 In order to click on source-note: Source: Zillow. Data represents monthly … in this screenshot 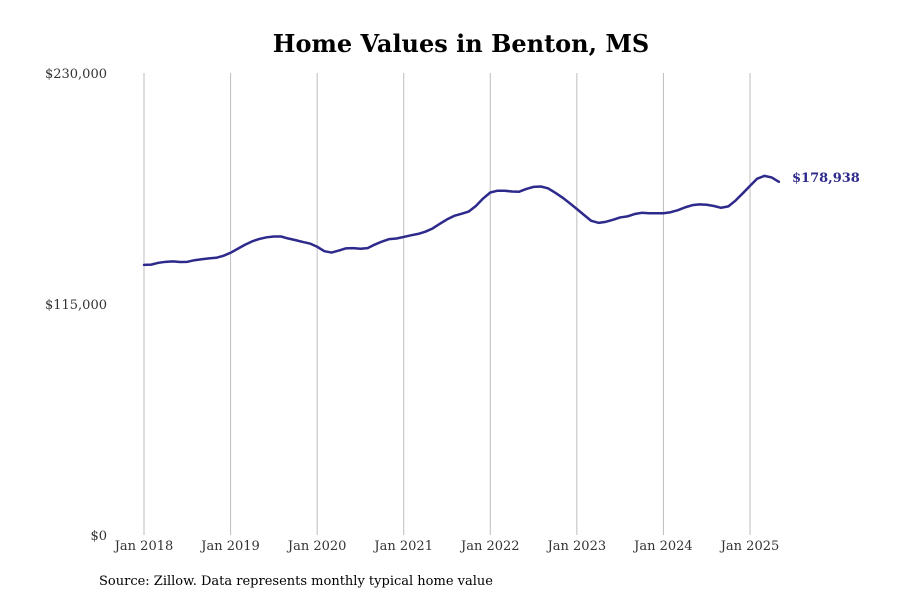, I will do `click(296, 581)`.